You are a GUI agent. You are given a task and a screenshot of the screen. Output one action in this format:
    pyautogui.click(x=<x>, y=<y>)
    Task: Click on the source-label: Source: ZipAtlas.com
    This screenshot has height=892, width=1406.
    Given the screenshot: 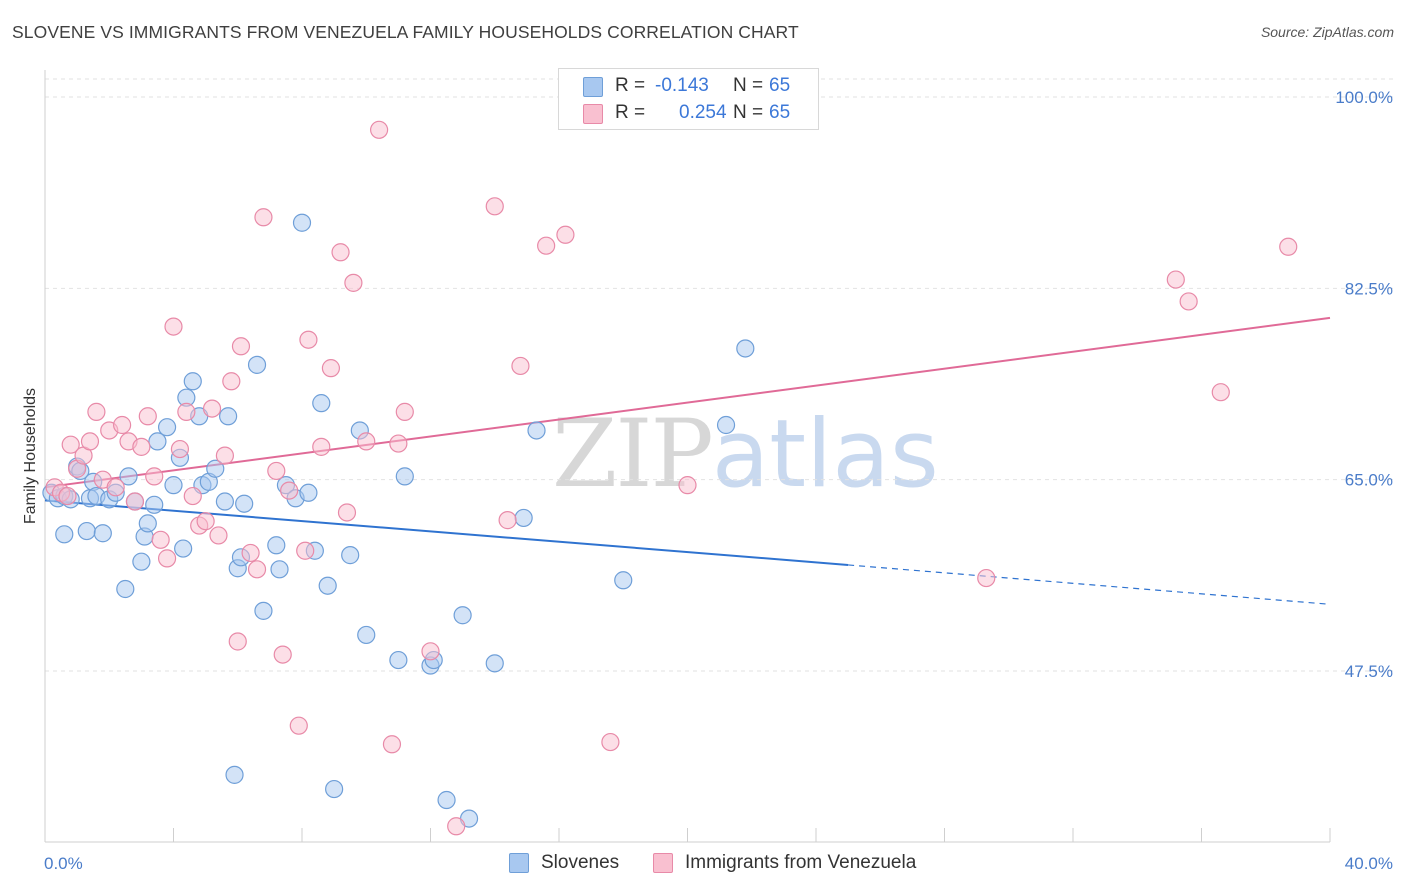 What is the action you would take?
    pyautogui.click(x=1327, y=32)
    